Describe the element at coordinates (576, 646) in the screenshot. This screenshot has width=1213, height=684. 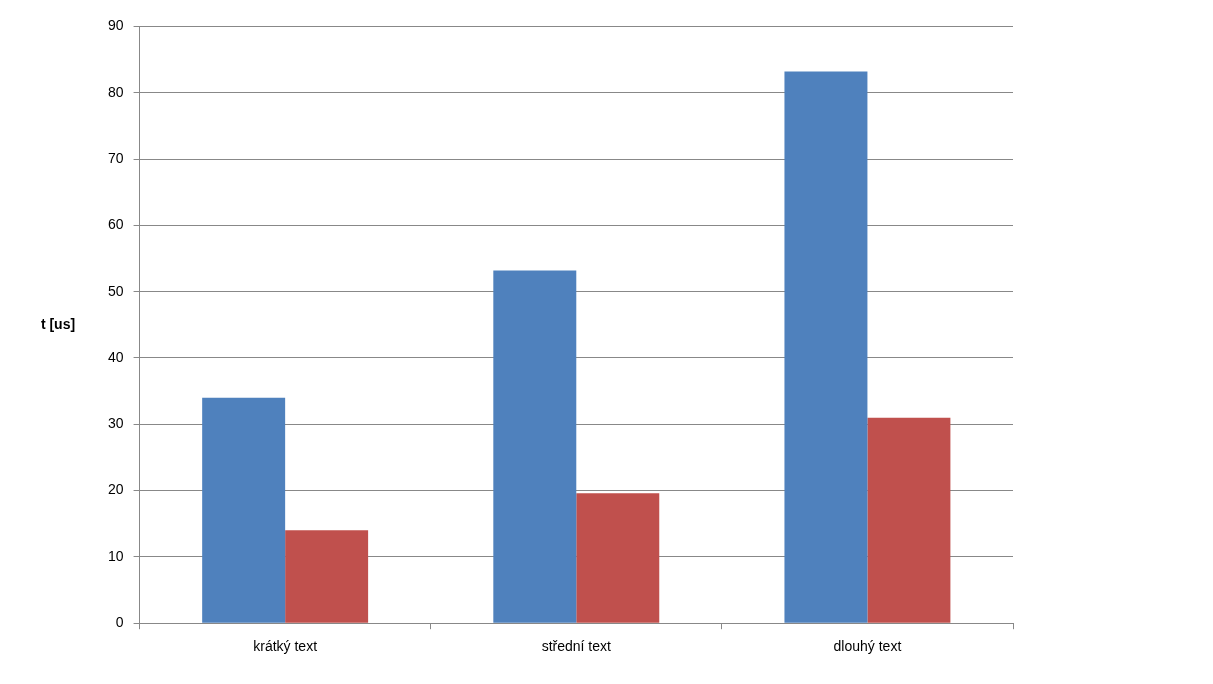
I see `x-tick-label: střední text` at that location.